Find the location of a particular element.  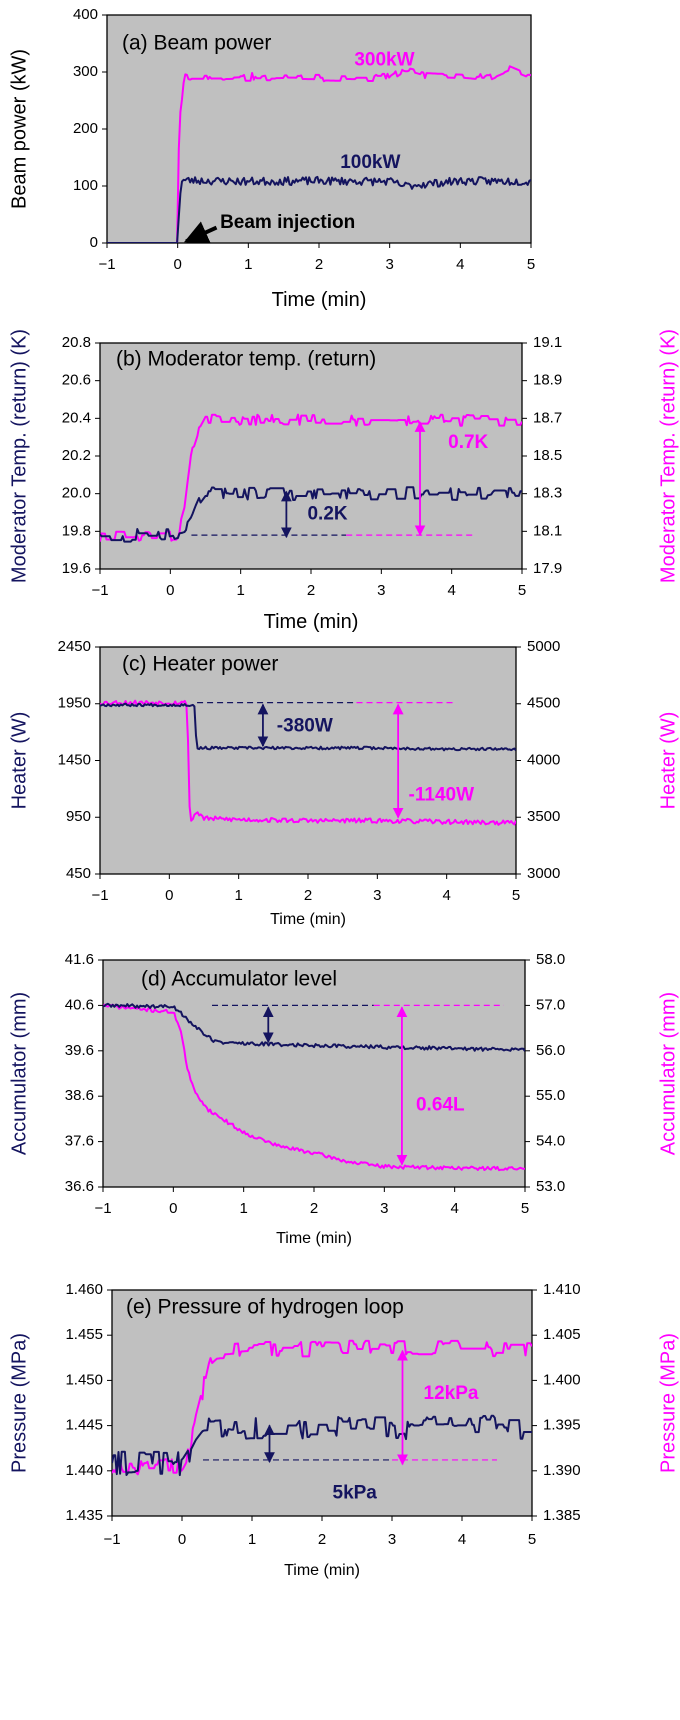

panel-title: (b) Moderator temp. (return) is located at coordinates (246, 359).